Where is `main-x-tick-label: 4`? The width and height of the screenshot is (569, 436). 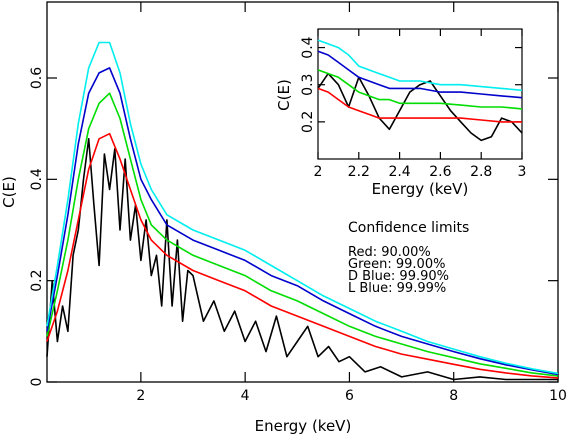 main-x-tick-label: 4 is located at coordinates (245, 396).